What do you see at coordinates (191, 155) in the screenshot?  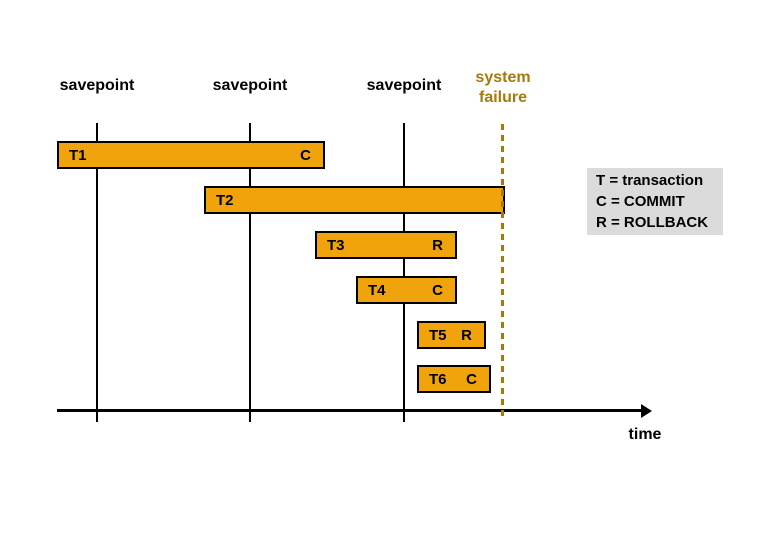 I see `transaction-bar-t1: T1 C` at bounding box center [191, 155].